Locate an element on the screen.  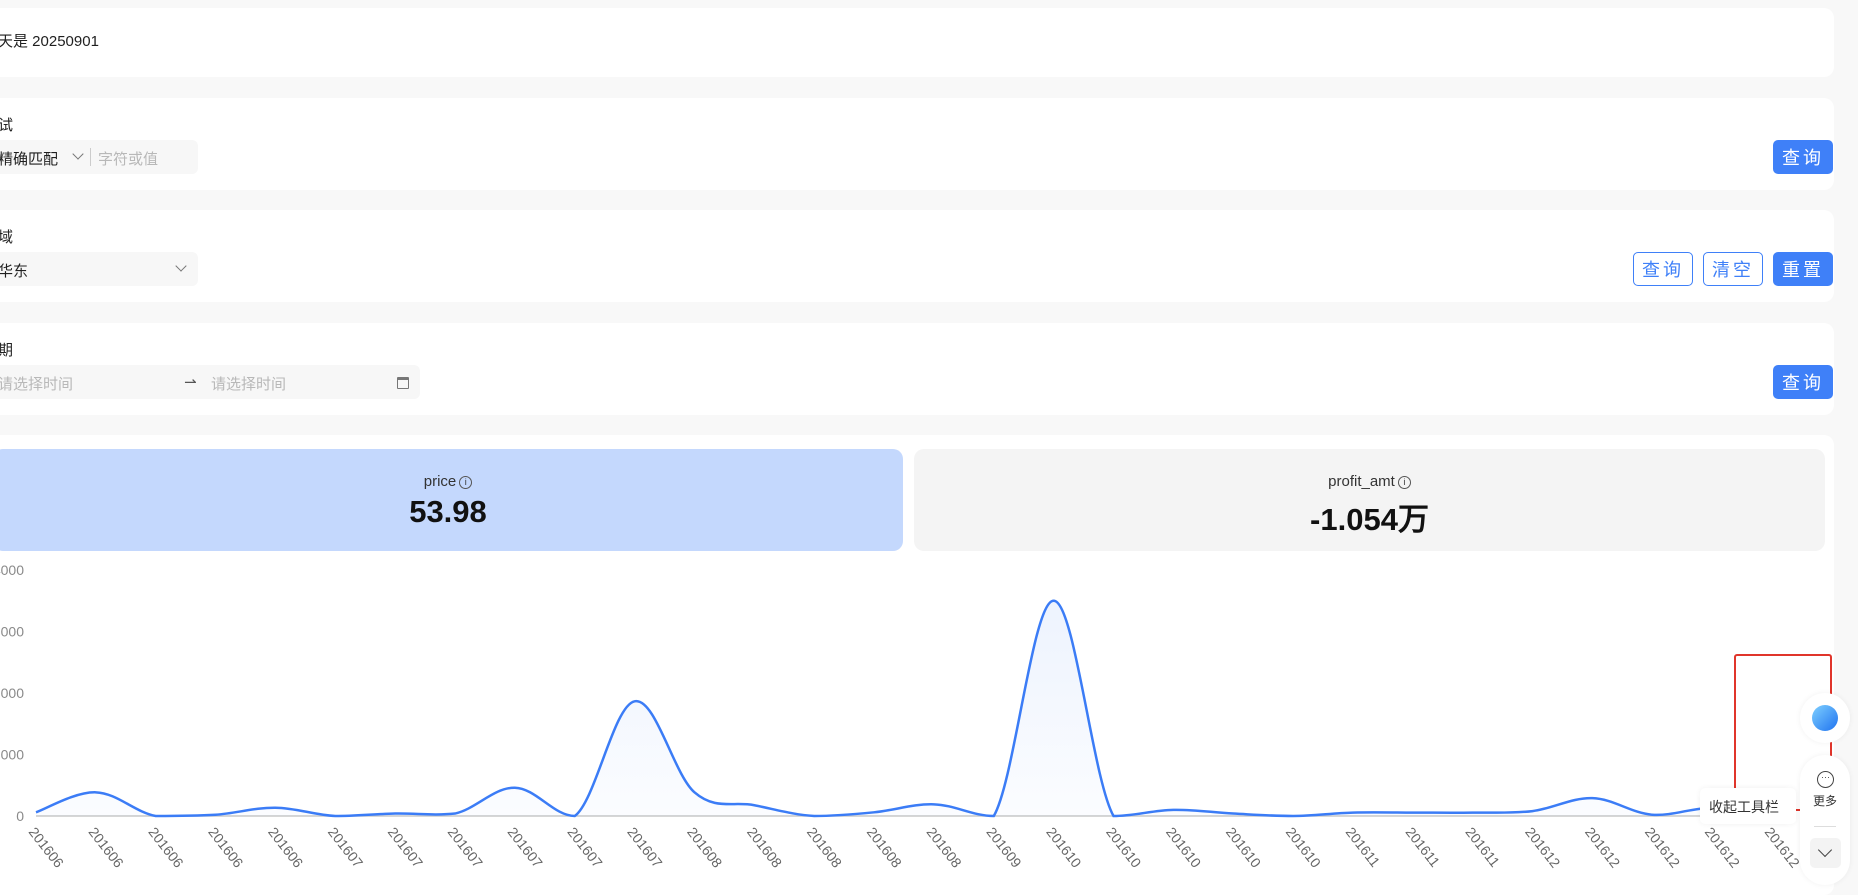
collapse-toolbar-button is located at coordinates (1825, 853).